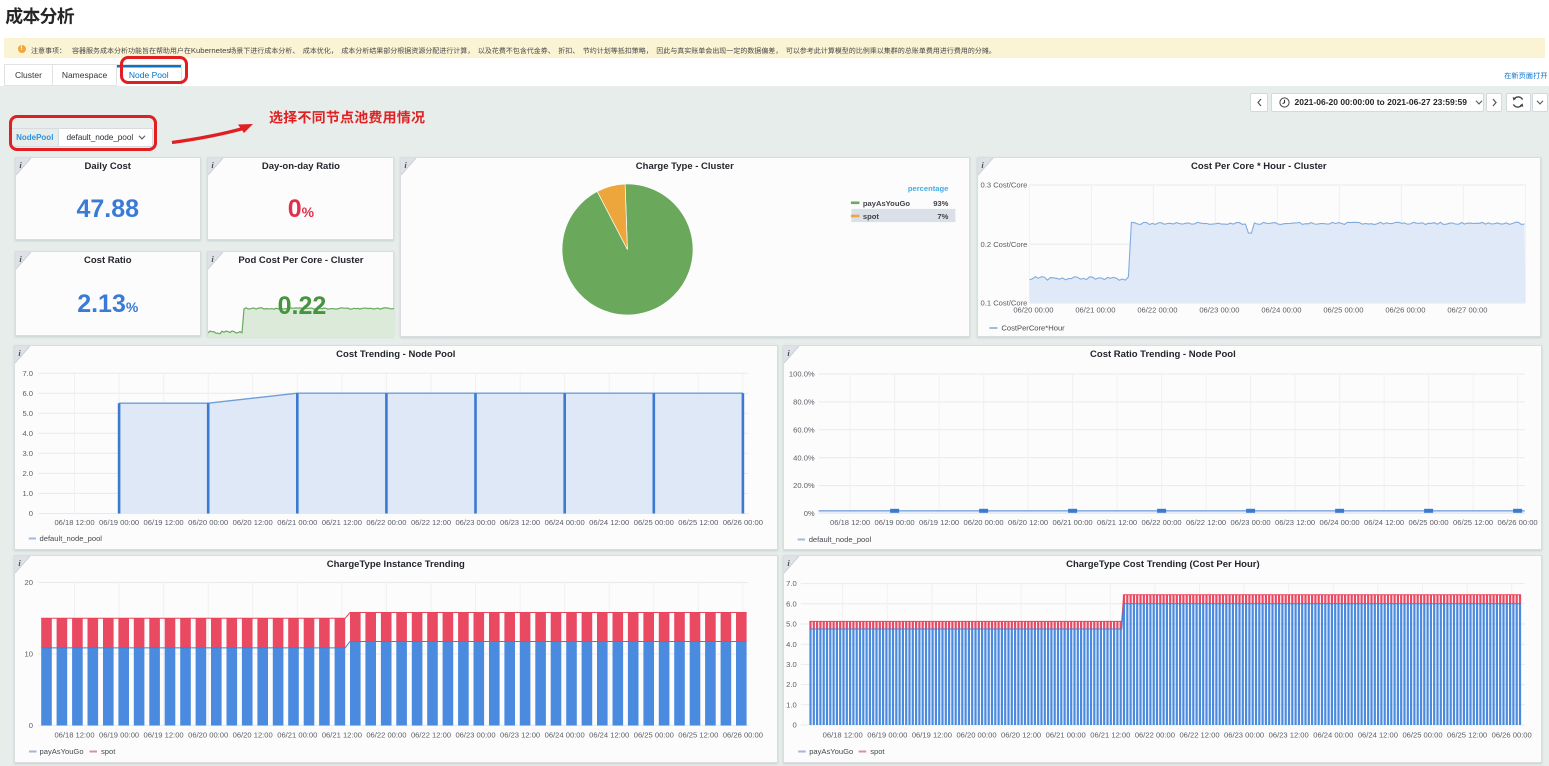 This screenshot has width=1549, height=766. What do you see at coordinates (302, 306) in the screenshot?
I see `svg-text: 0.22` at bounding box center [302, 306].